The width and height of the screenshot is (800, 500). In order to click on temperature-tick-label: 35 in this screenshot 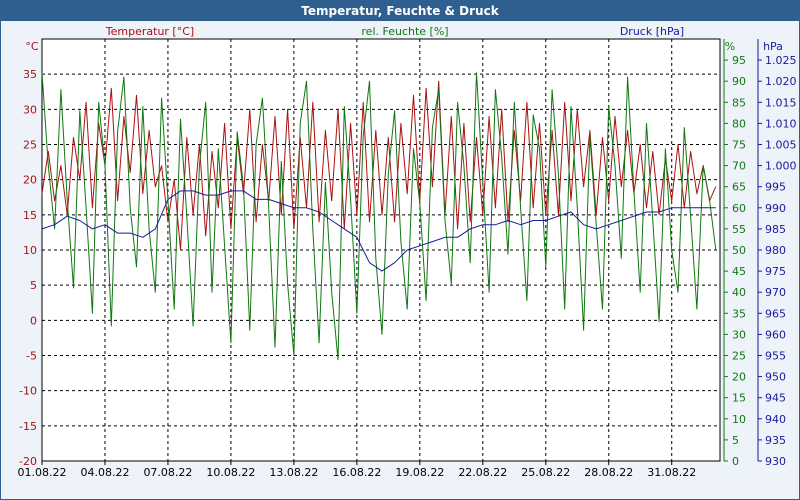, I will do `click(30, 74)`.